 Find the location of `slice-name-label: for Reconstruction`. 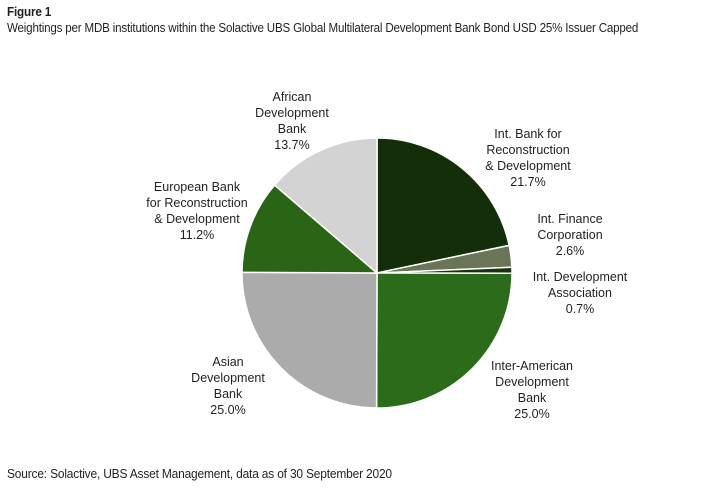

slice-name-label: for Reconstruction is located at coordinates (196, 203).